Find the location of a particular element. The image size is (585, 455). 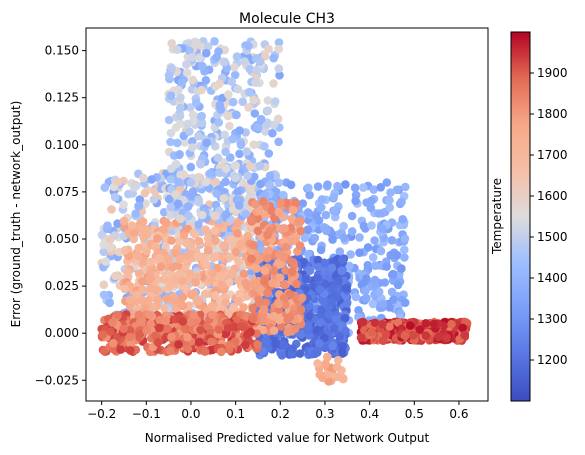

x-tick-label: 0.3 is located at coordinates (324, 414).